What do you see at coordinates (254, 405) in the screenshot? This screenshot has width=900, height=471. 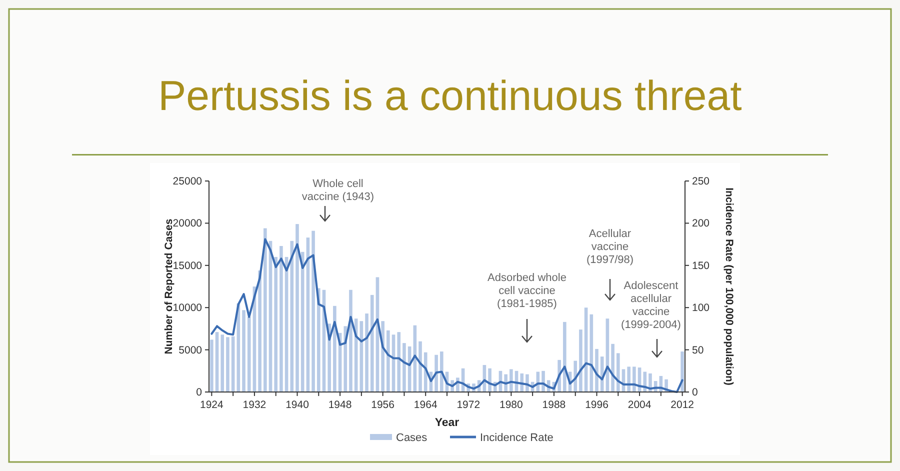 I see `x-tick-label: 1932` at bounding box center [254, 405].